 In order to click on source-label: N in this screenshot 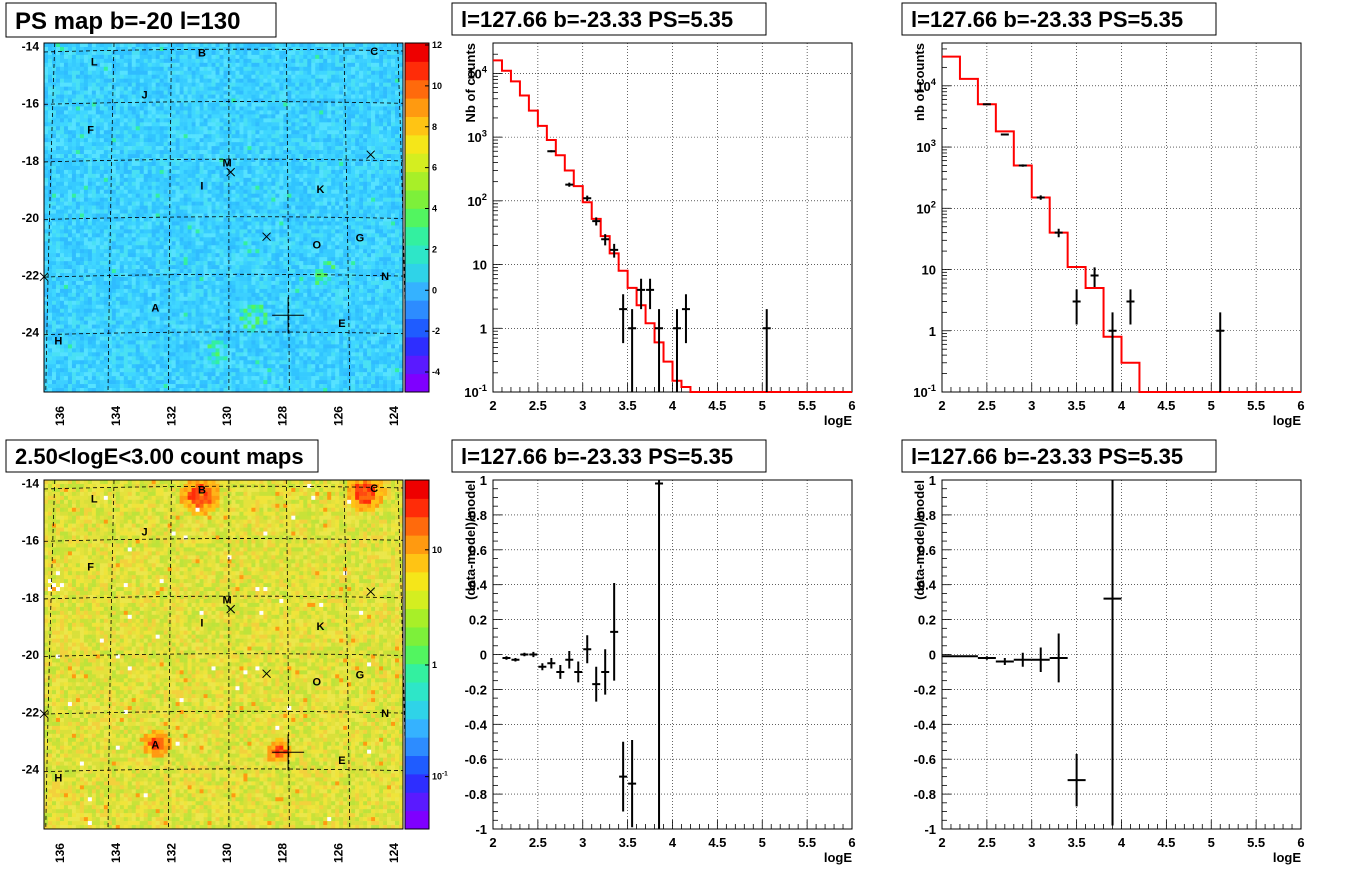, I will do `click(385, 714)`.